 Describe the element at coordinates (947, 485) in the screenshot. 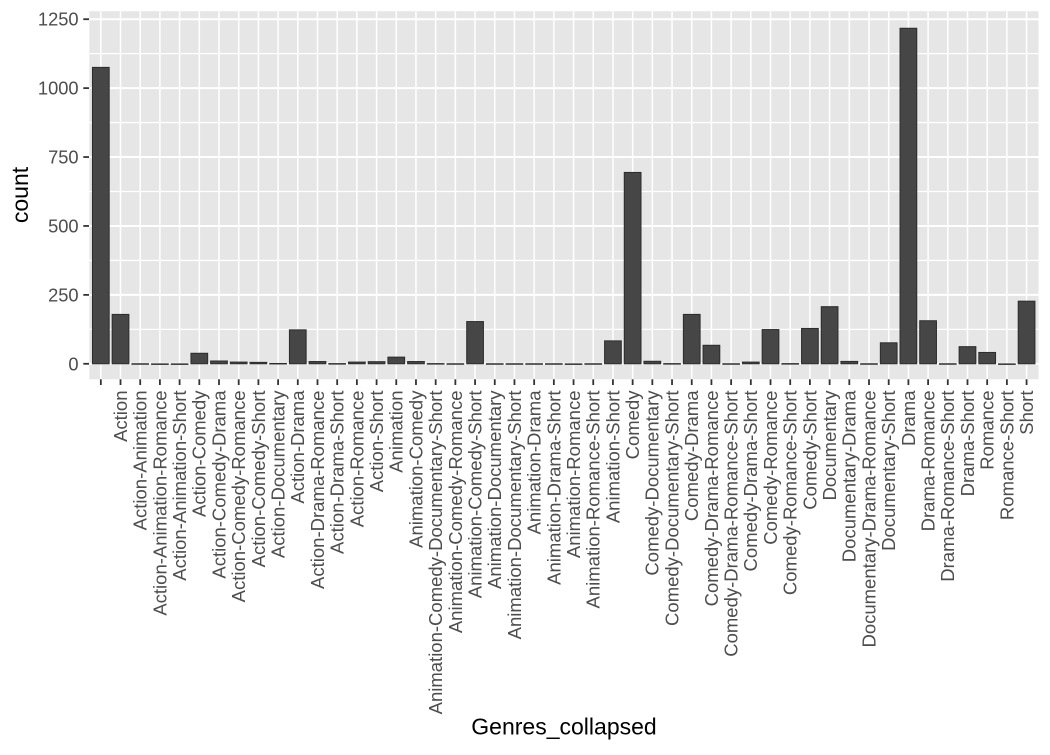

I see `svg-text: Drama-Romance-Short` at that location.